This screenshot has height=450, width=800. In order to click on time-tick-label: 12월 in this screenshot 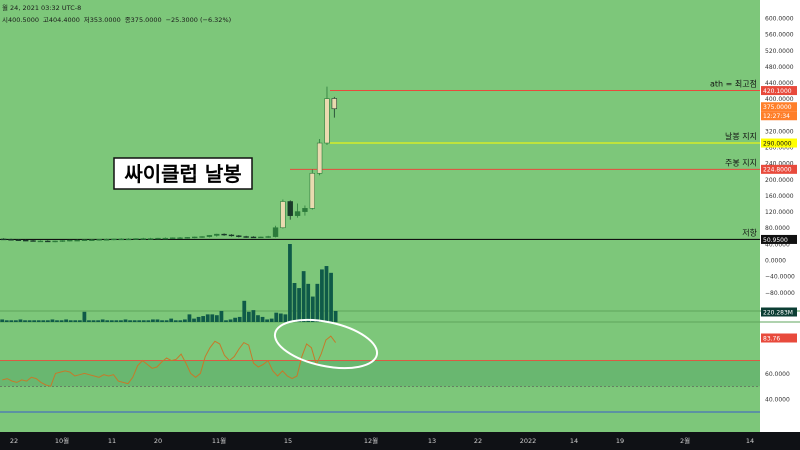, I will do `click(371, 440)`.